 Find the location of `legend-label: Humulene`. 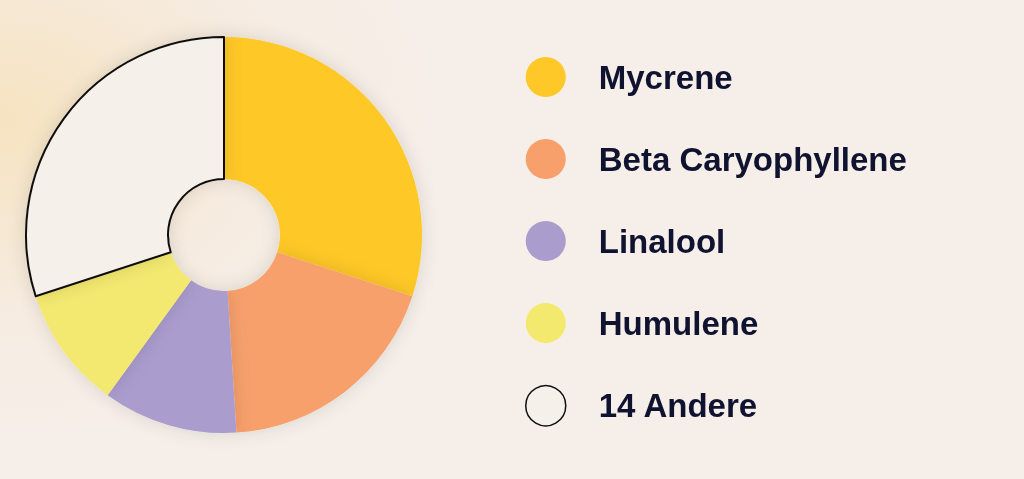

legend-label: Humulene is located at coordinates (678, 323).